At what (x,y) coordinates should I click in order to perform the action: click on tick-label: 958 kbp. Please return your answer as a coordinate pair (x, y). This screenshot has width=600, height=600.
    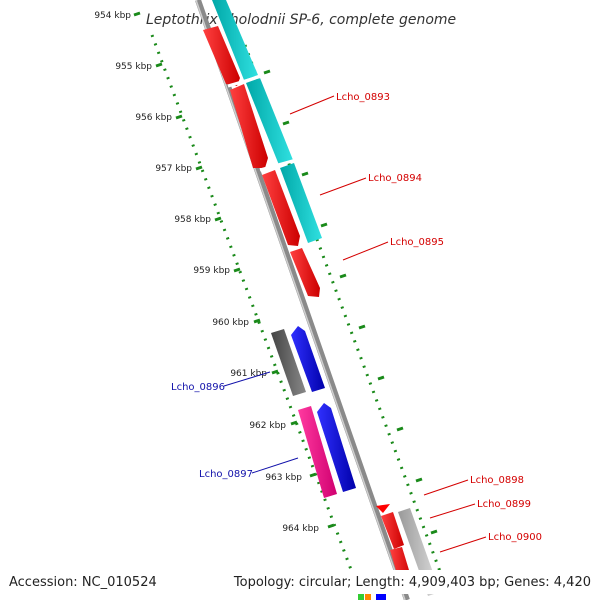
    Looking at the image, I should click on (192, 220).